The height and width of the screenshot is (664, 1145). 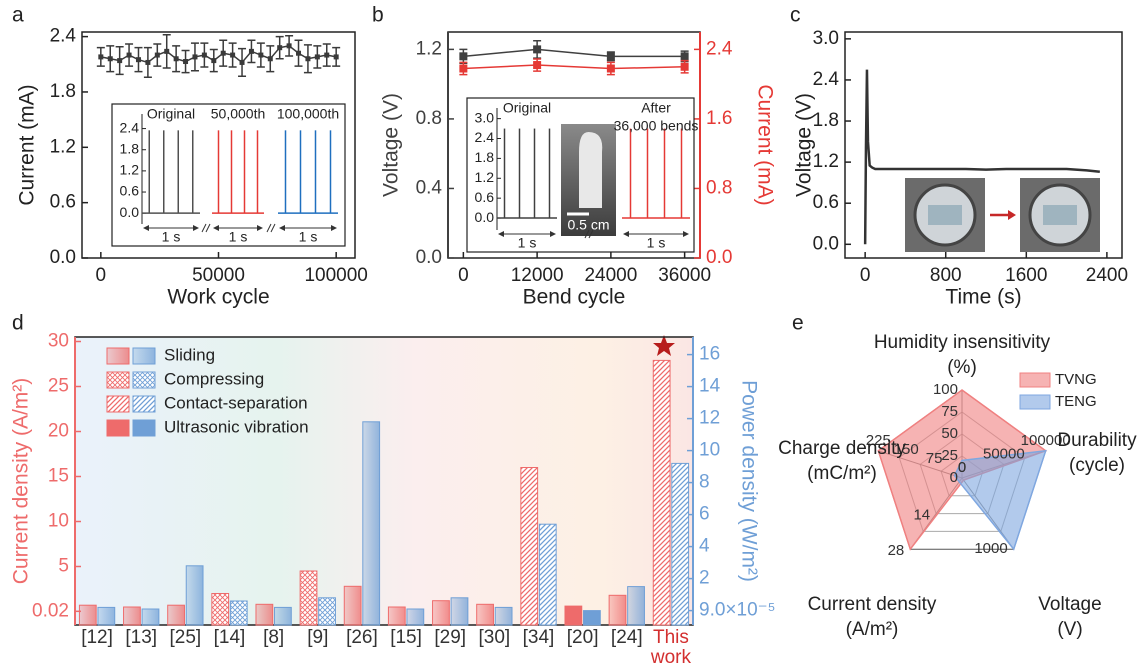 What do you see at coordinates (826, 38) in the screenshot?
I see `y-tick-label: 3.0` at bounding box center [826, 38].